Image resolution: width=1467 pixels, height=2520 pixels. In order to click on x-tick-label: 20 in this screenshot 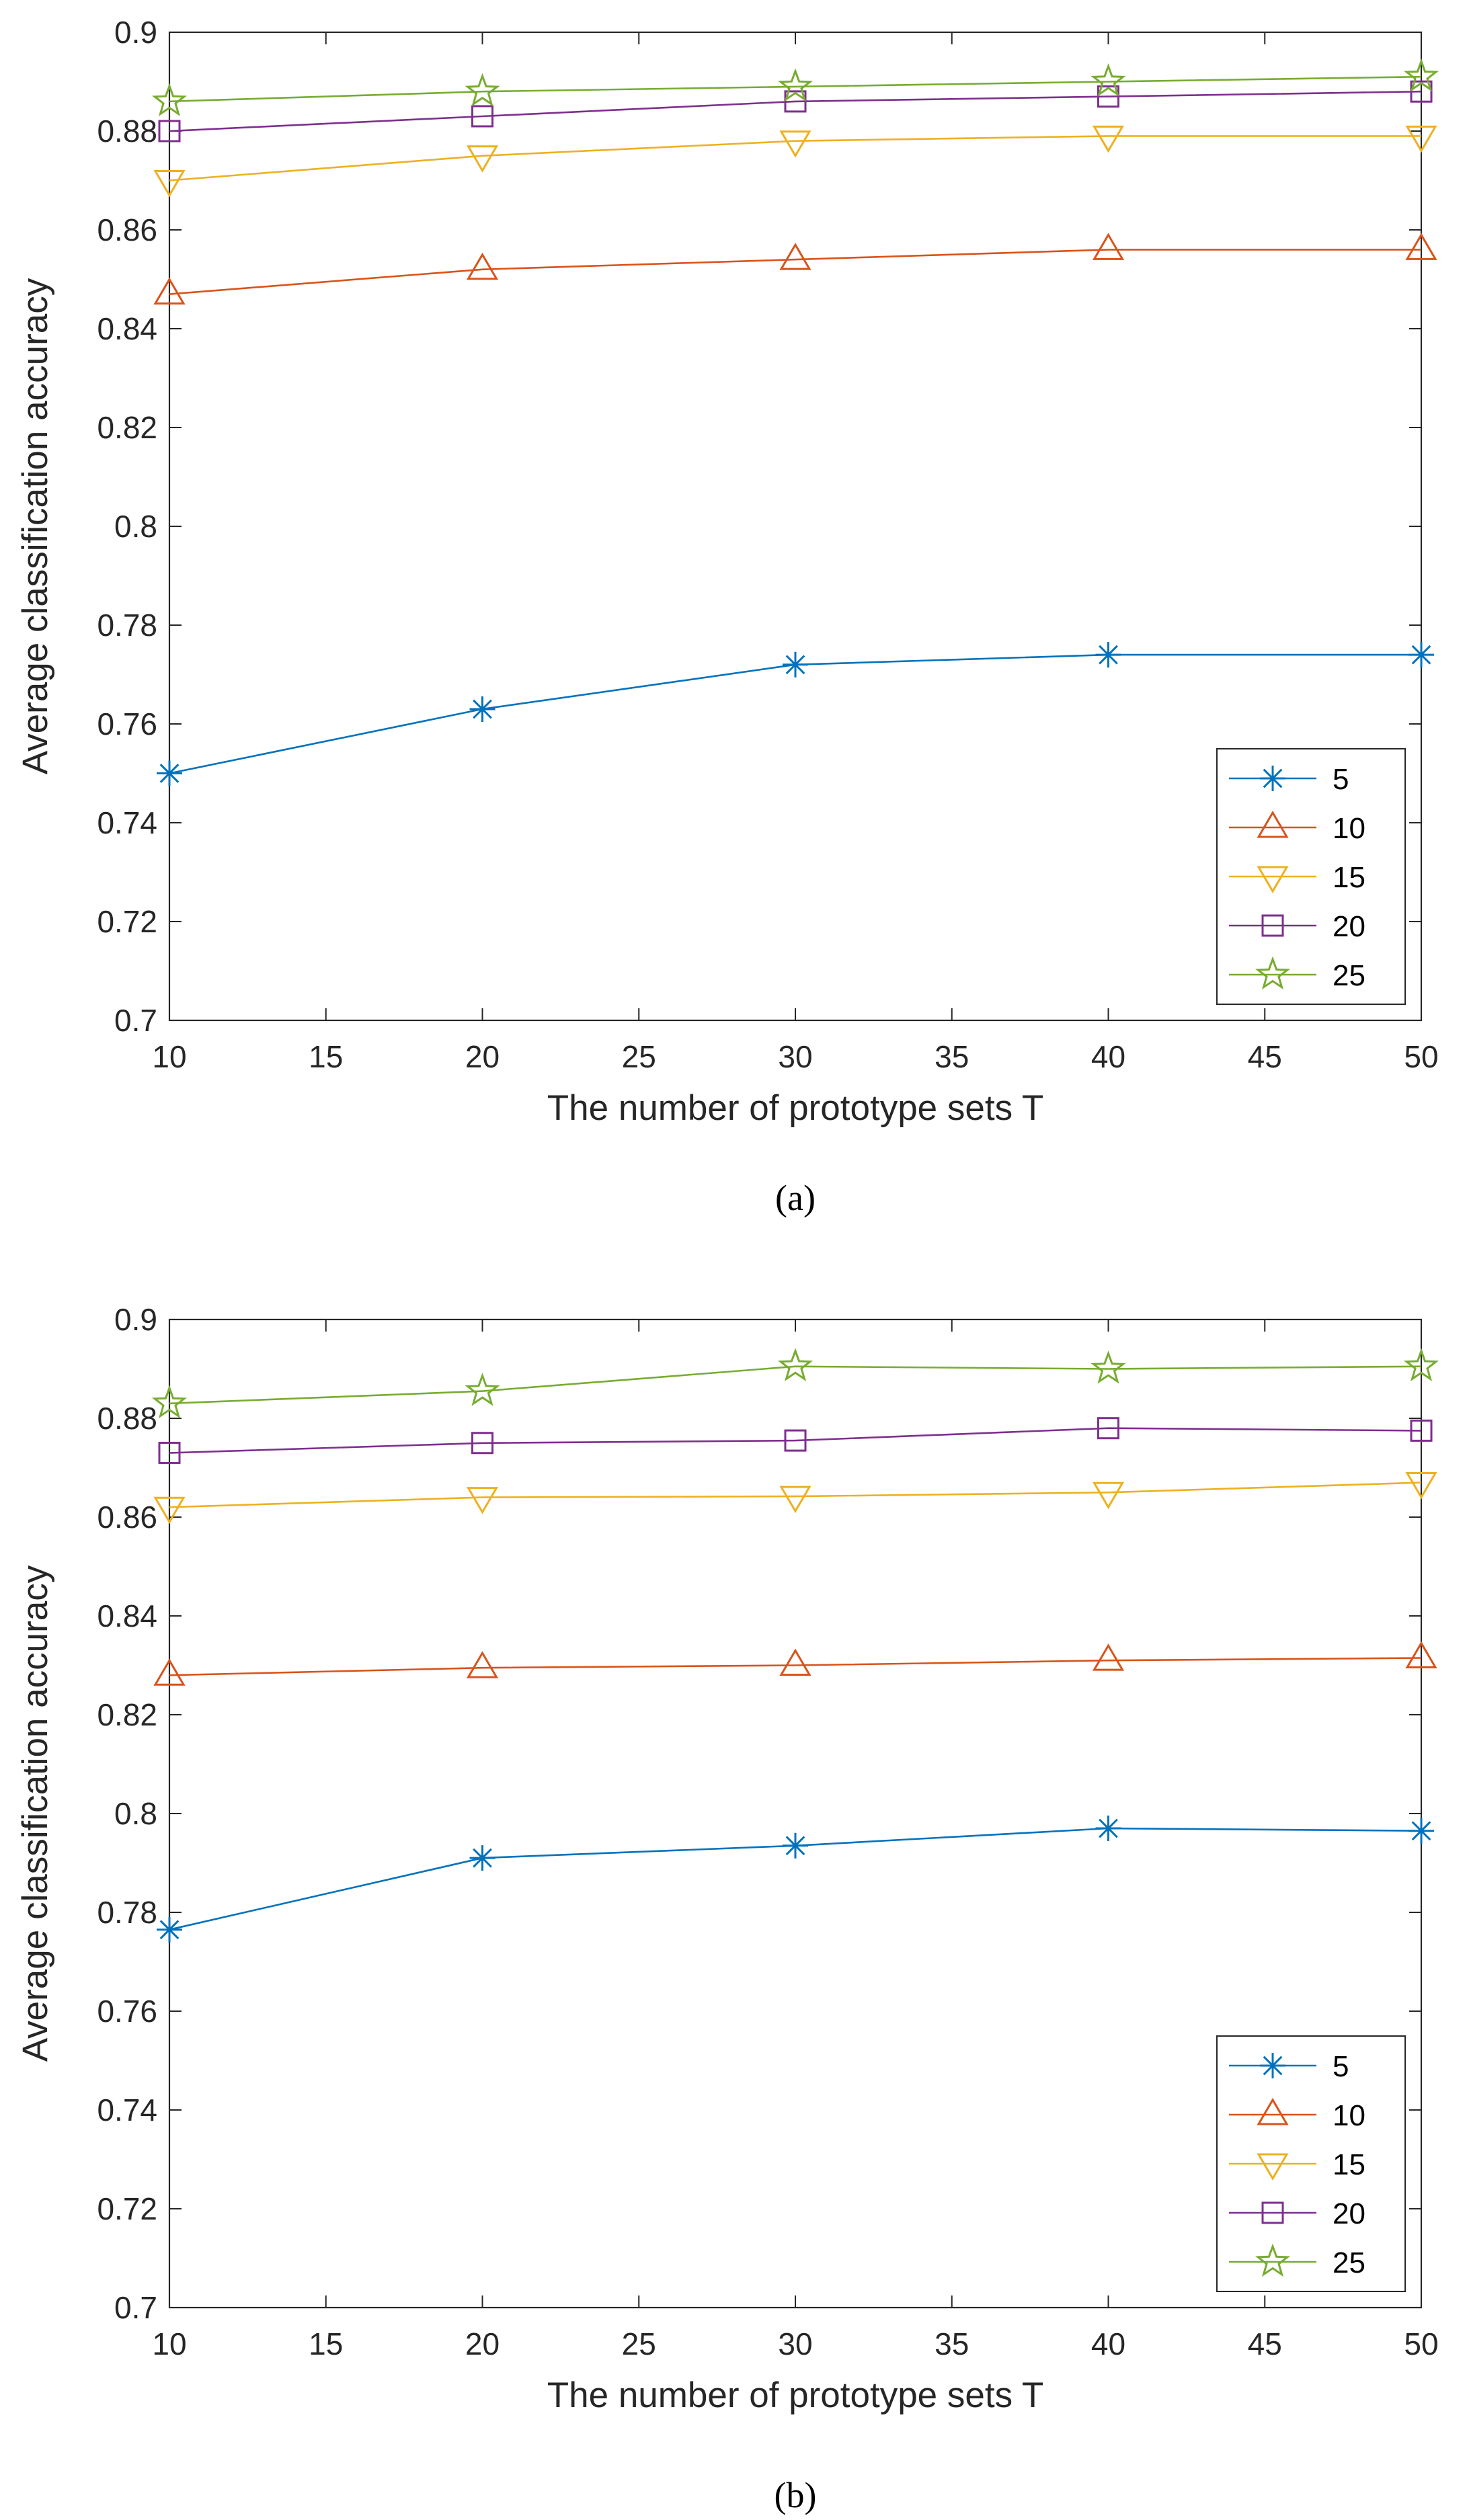, I will do `click(483, 2343)`.